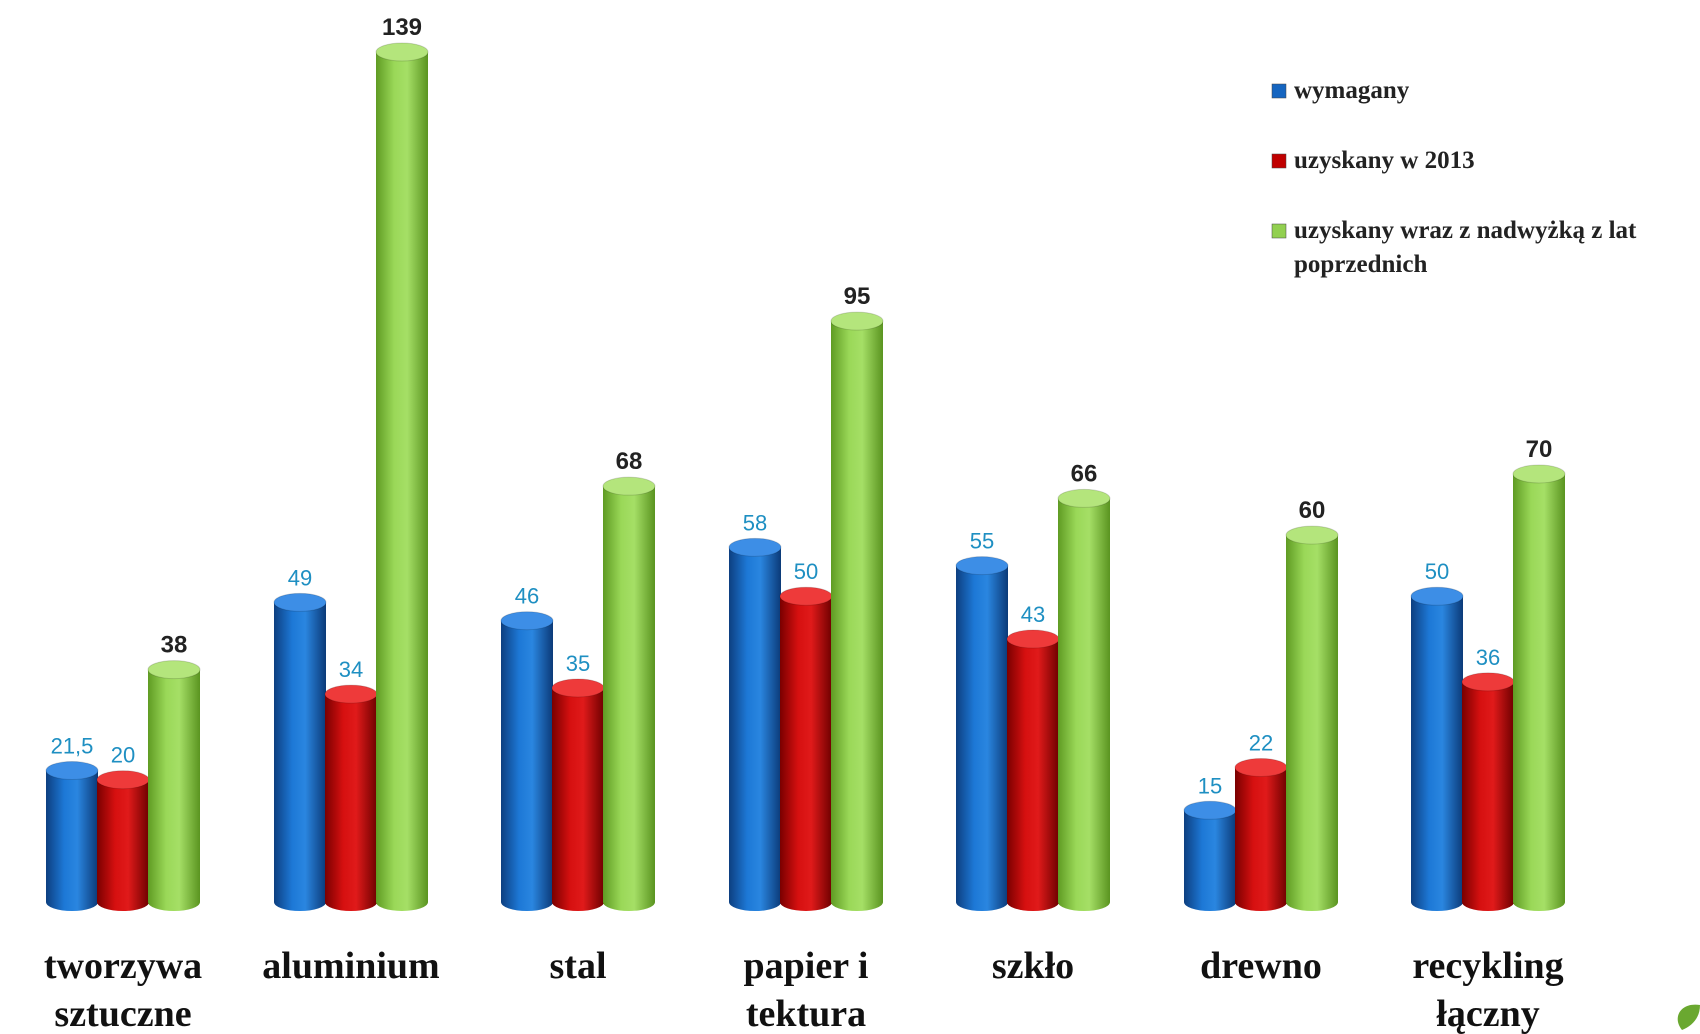  I want to click on decorative-leaf-icon, so click(1688, 1017).